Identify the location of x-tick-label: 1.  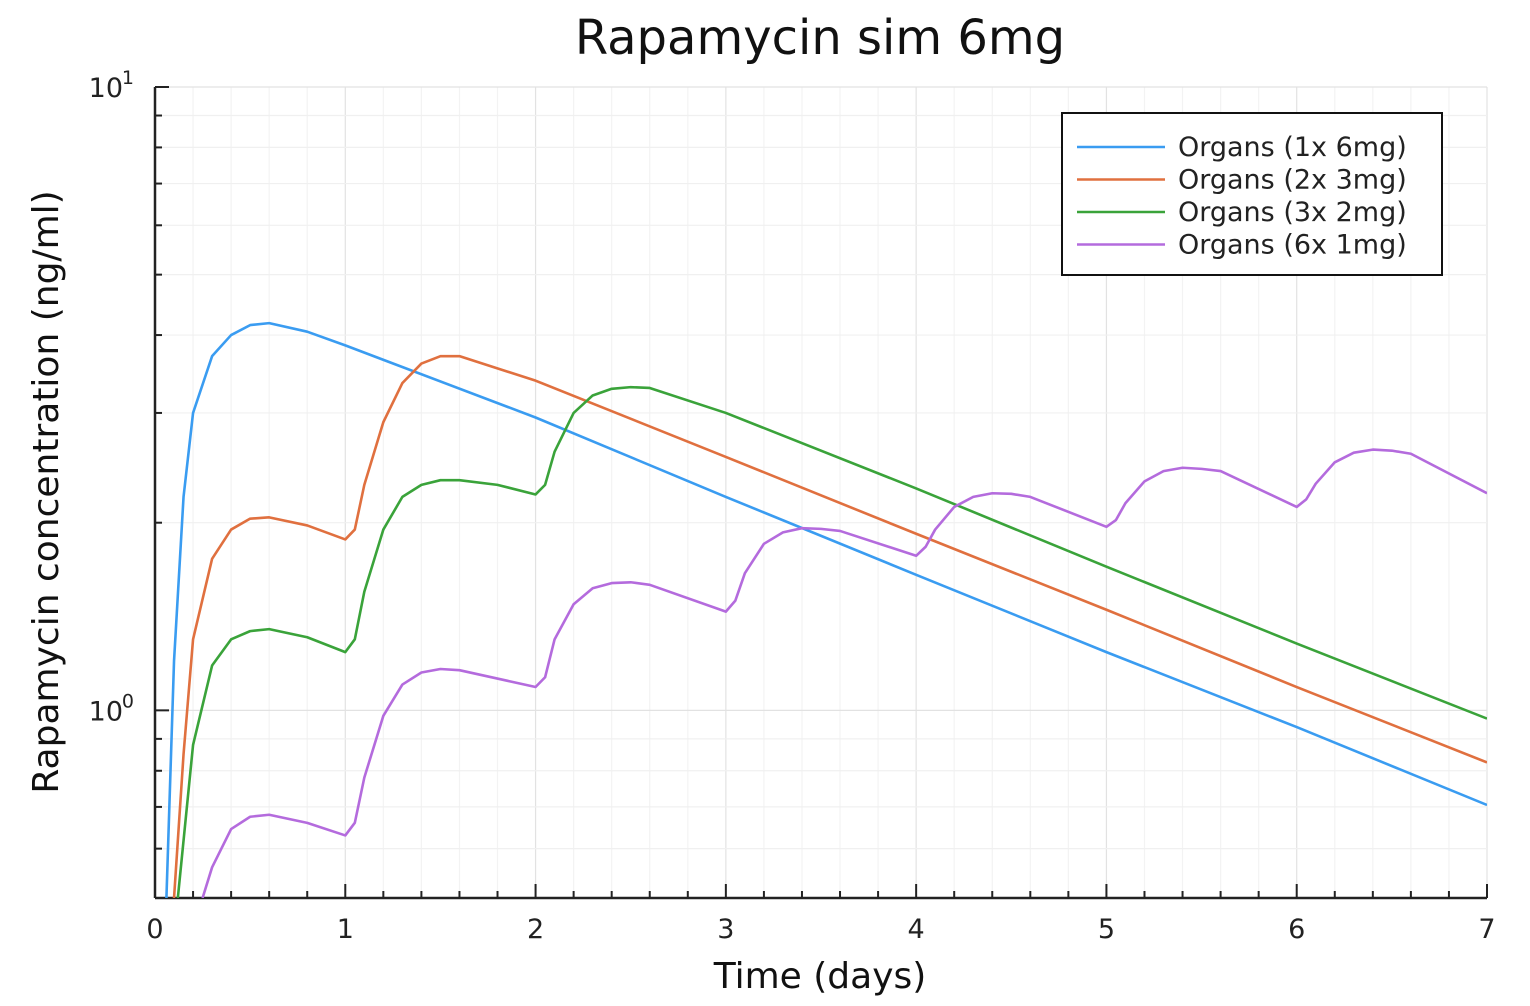
(345, 929).